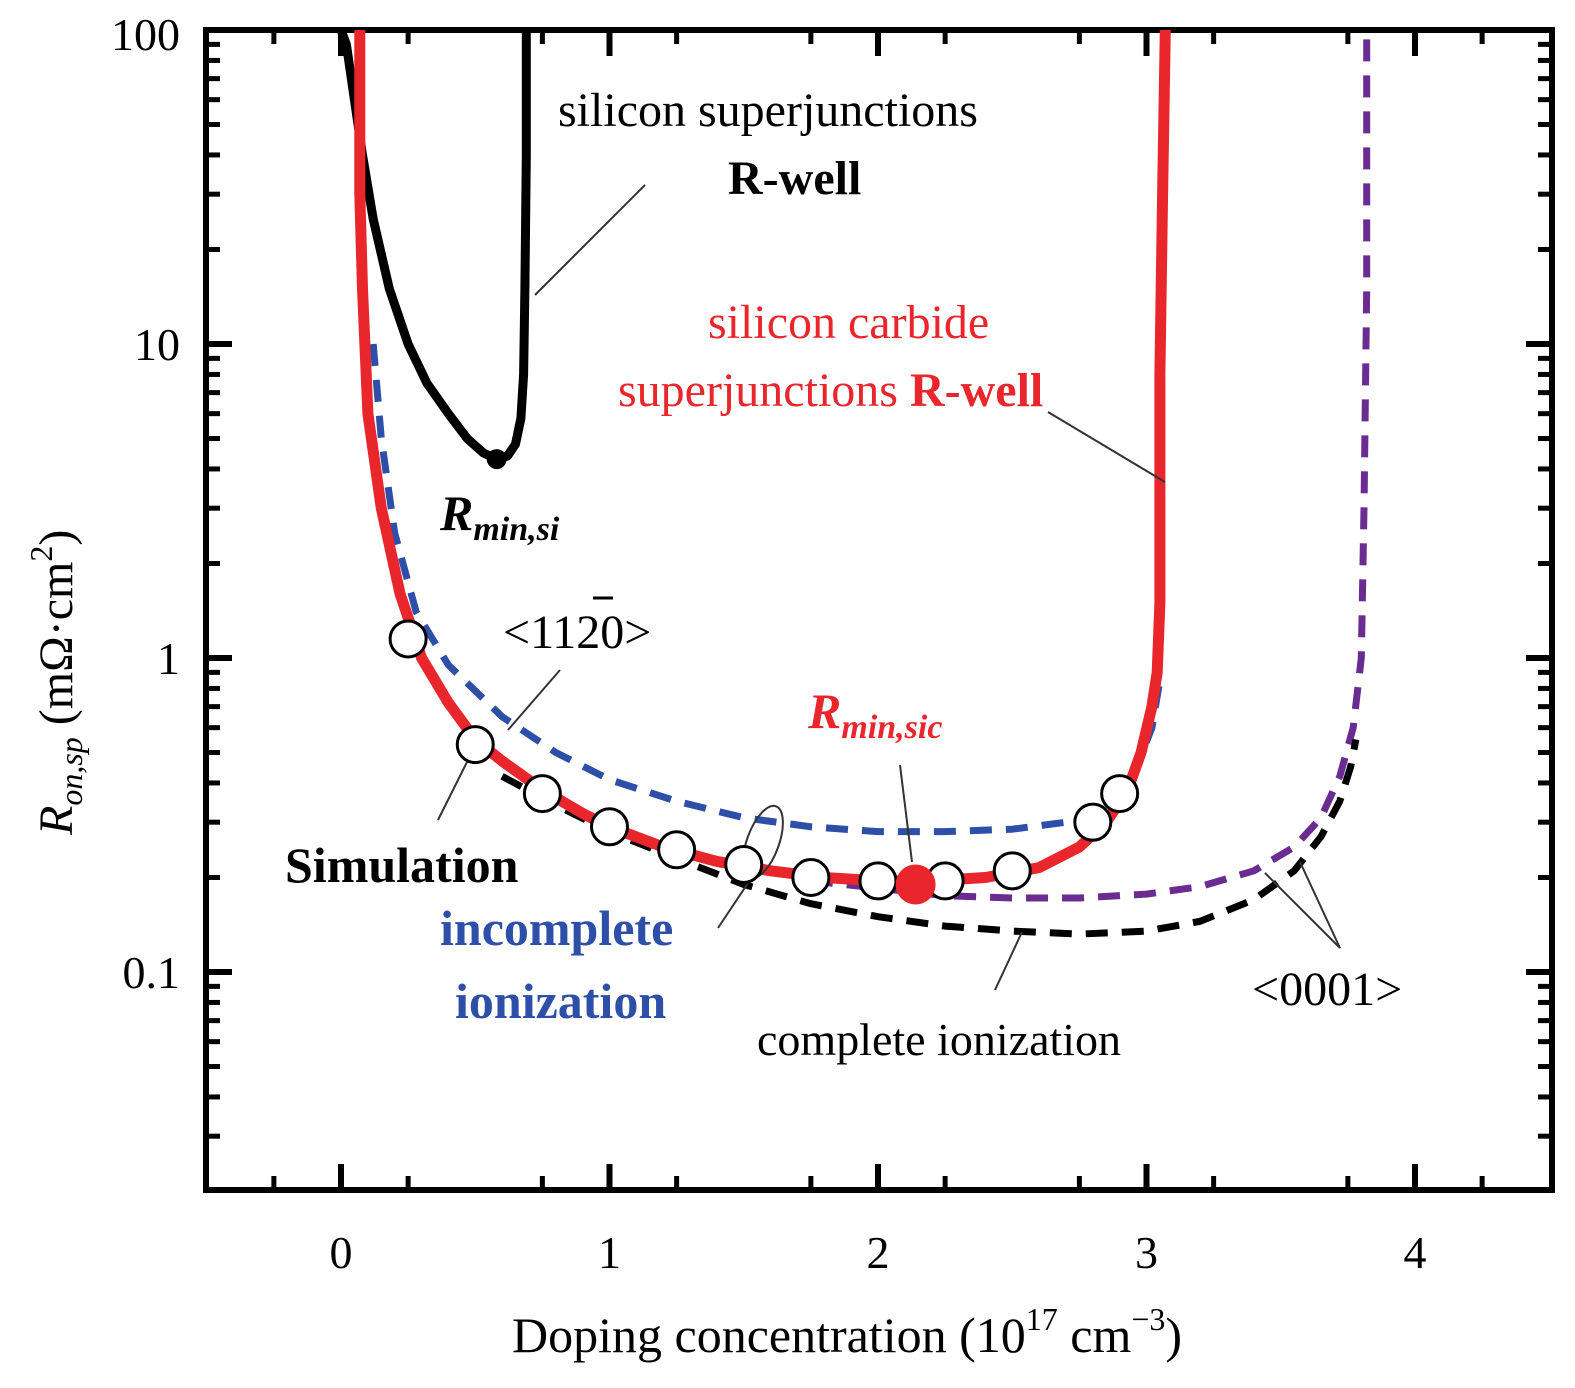 Image resolution: width=1575 pixels, height=1388 pixels. What do you see at coordinates (1095, 1335) in the screenshot?
I see `x-axis-label-mid: cm` at bounding box center [1095, 1335].